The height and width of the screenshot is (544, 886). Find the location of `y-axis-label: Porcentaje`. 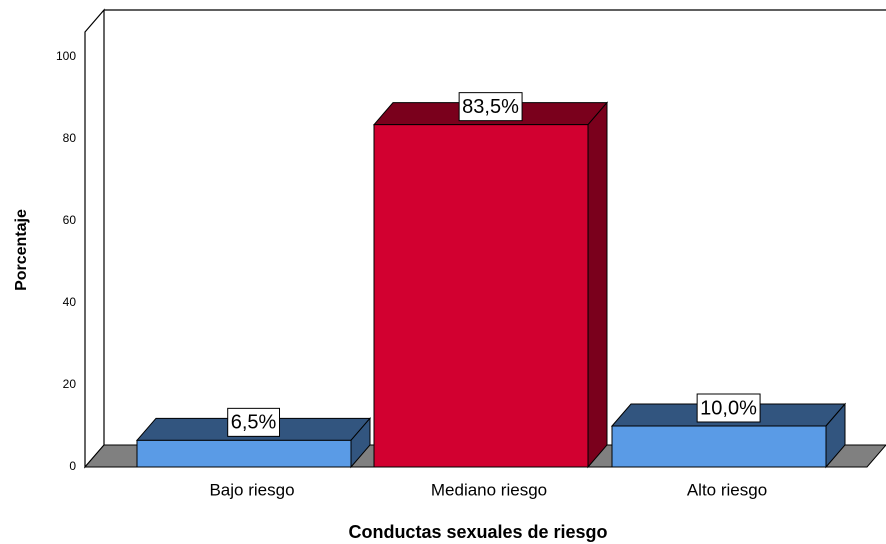

y-axis-label: Porcentaje is located at coordinates (21, 250).